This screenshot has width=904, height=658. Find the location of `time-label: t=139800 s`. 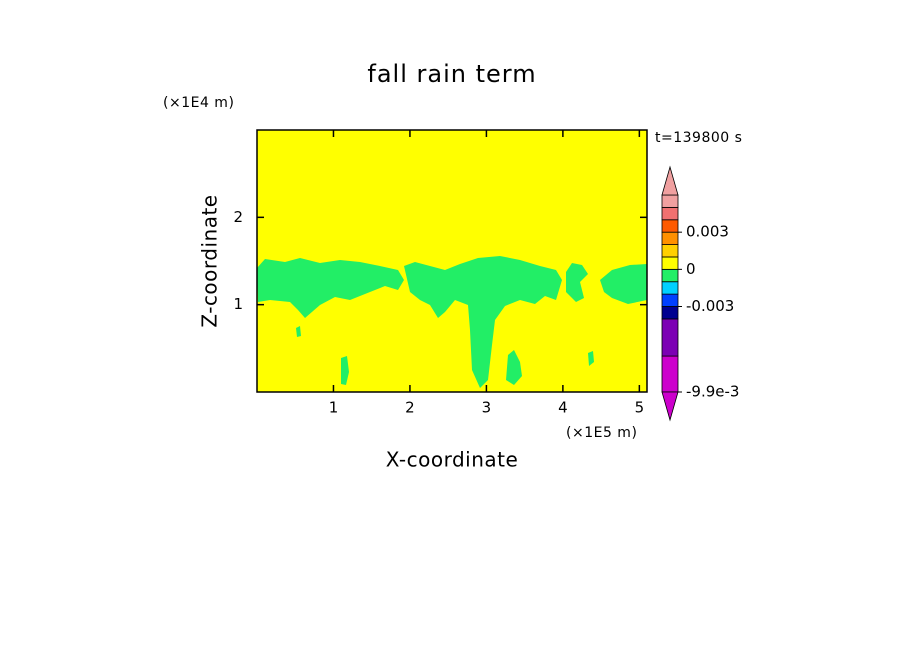

time-label: t=139800 s is located at coordinates (698, 138).